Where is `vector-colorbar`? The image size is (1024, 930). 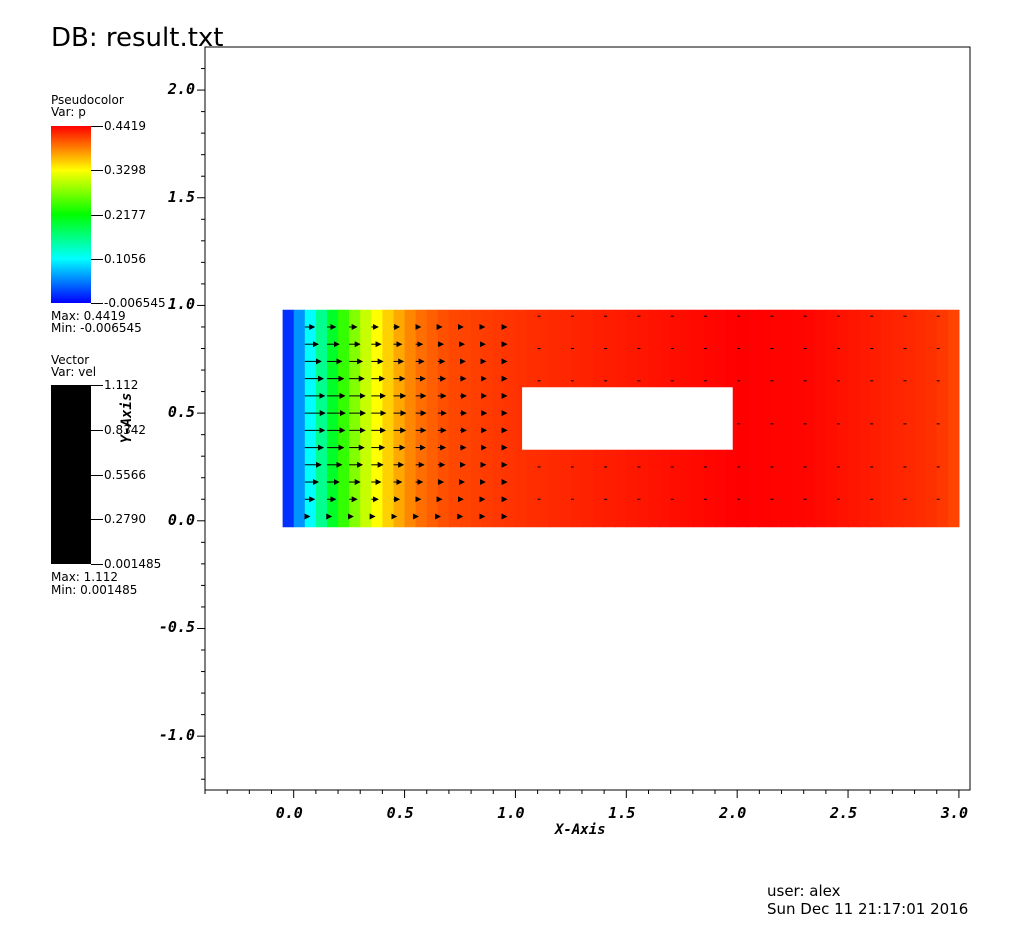 vector-colorbar is located at coordinates (71, 474).